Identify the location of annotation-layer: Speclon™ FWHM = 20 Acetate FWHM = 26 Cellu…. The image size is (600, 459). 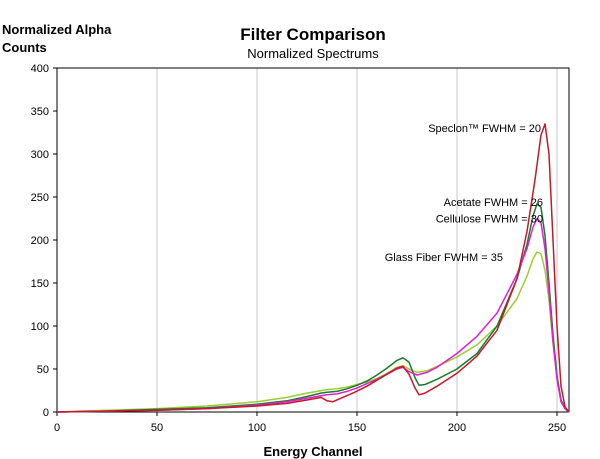
(464, 193).